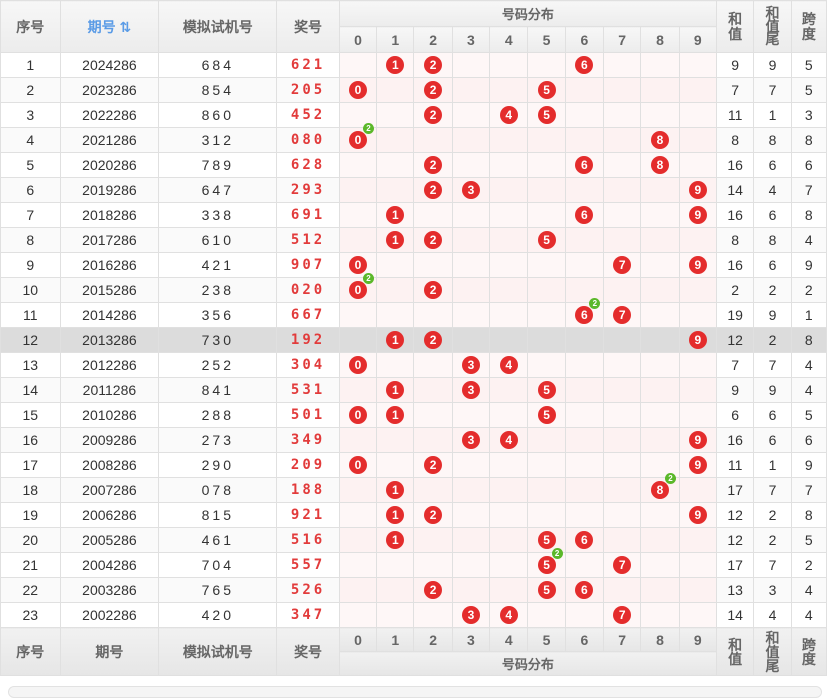  I want to click on row-sum-tail: 9, so click(772, 390).